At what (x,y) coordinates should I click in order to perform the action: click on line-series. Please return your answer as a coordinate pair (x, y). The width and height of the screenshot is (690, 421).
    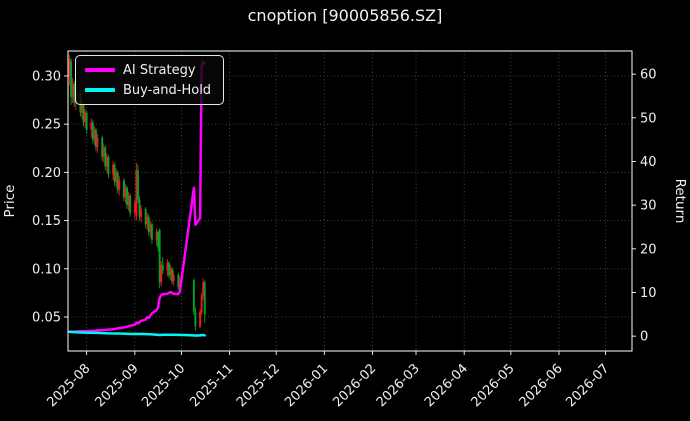
    Looking at the image, I should click on (137, 198).